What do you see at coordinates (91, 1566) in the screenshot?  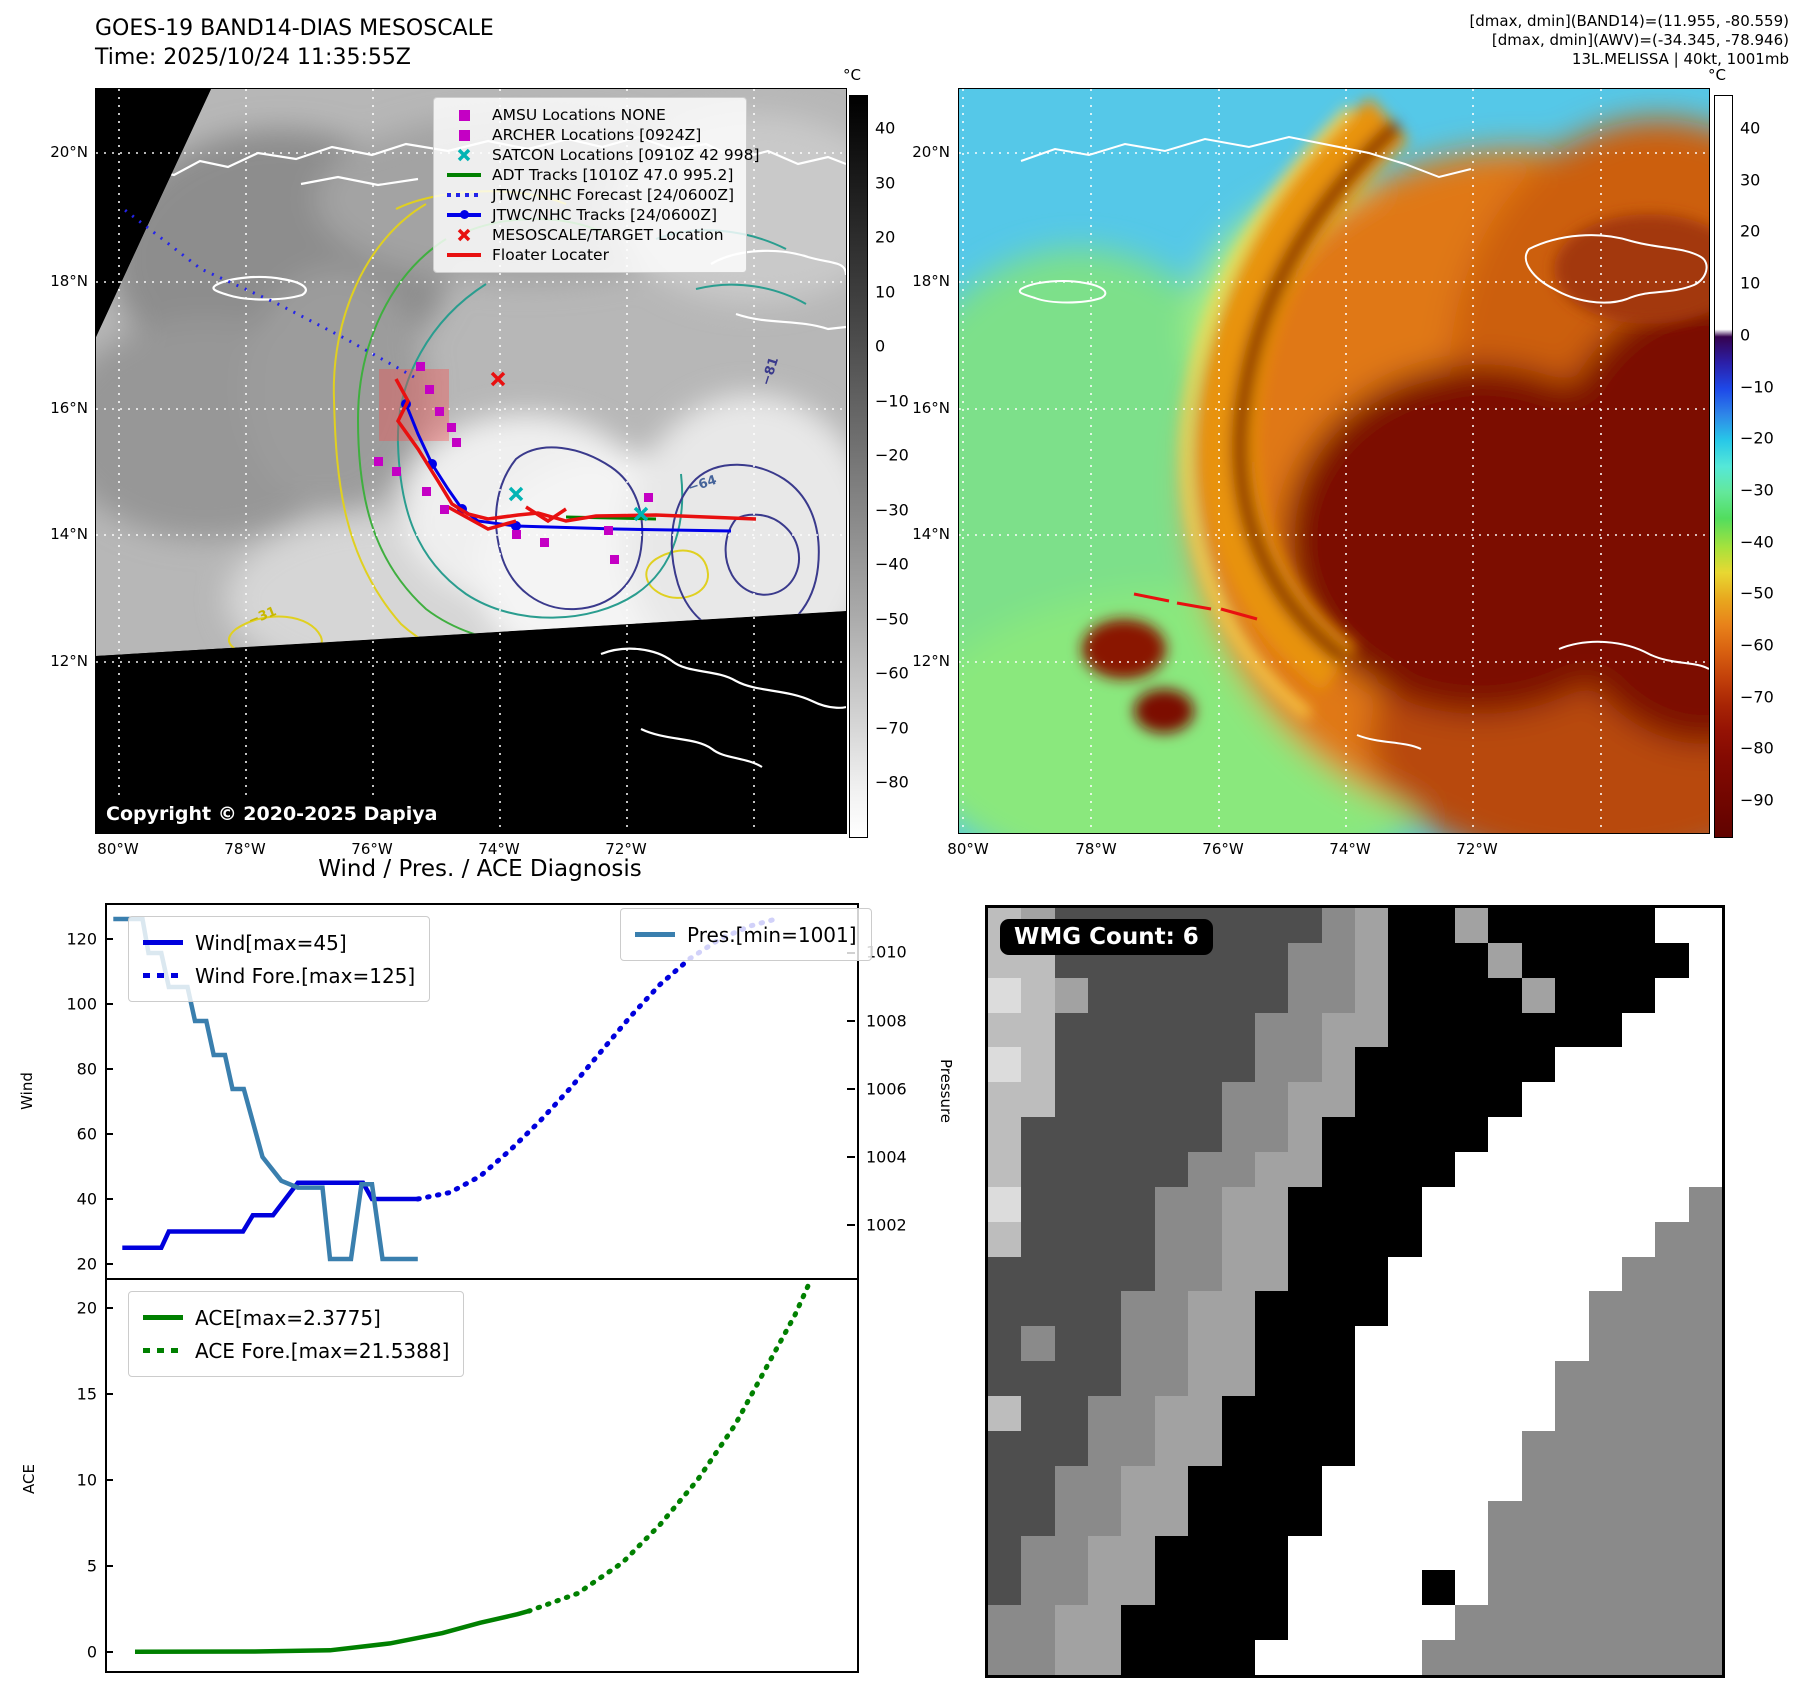 I see `ace-tick: 5` at bounding box center [91, 1566].